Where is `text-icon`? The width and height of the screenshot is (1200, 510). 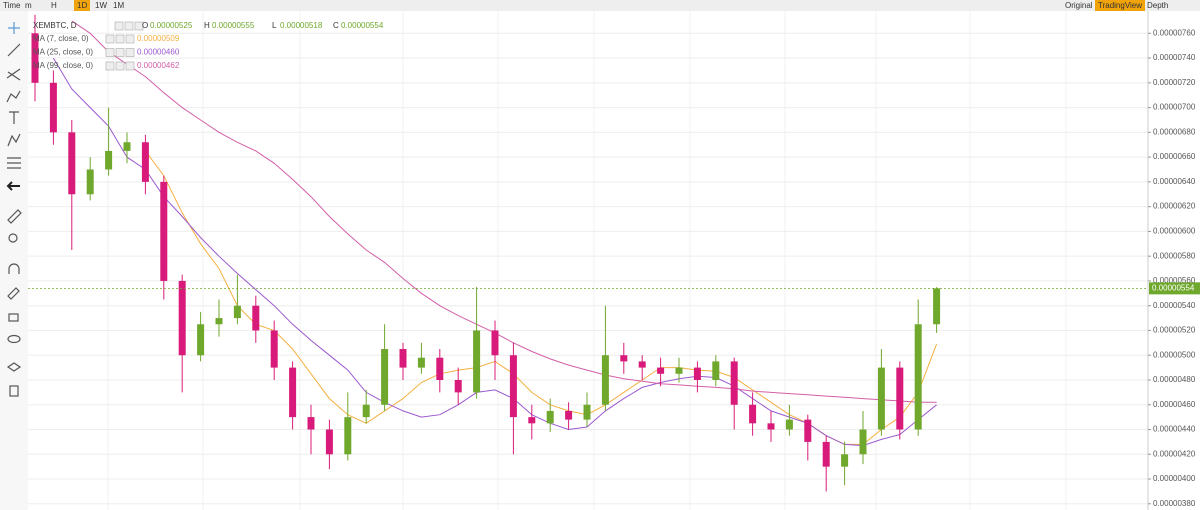 text-icon is located at coordinates (14, 117).